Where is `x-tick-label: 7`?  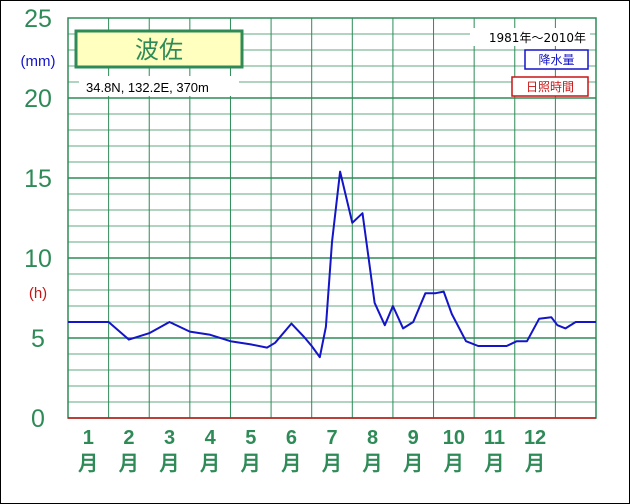
x-tick-label: 7 is located at coordinates (331, 438).